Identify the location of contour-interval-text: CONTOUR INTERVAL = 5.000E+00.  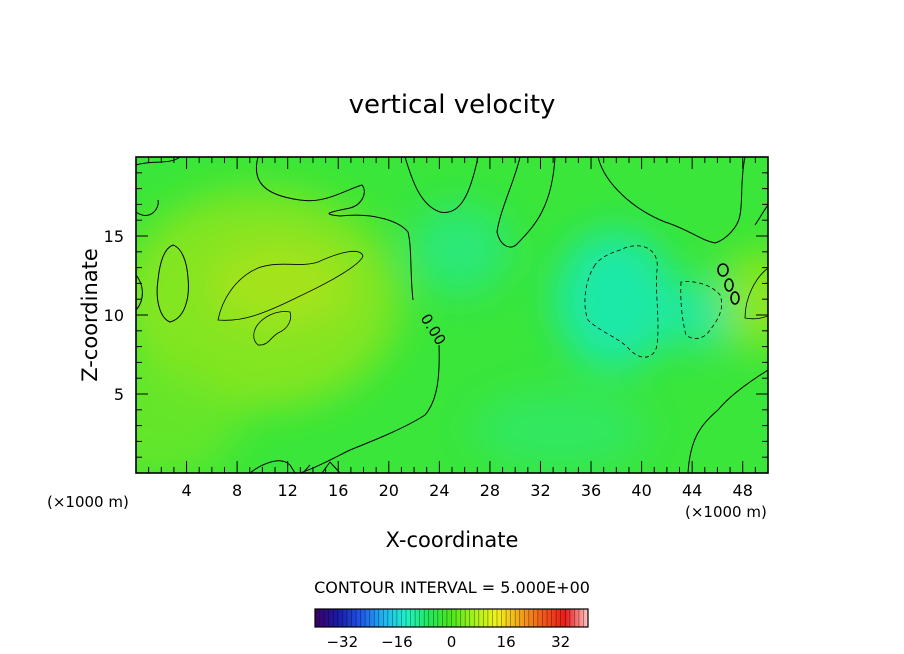
(452, 587).